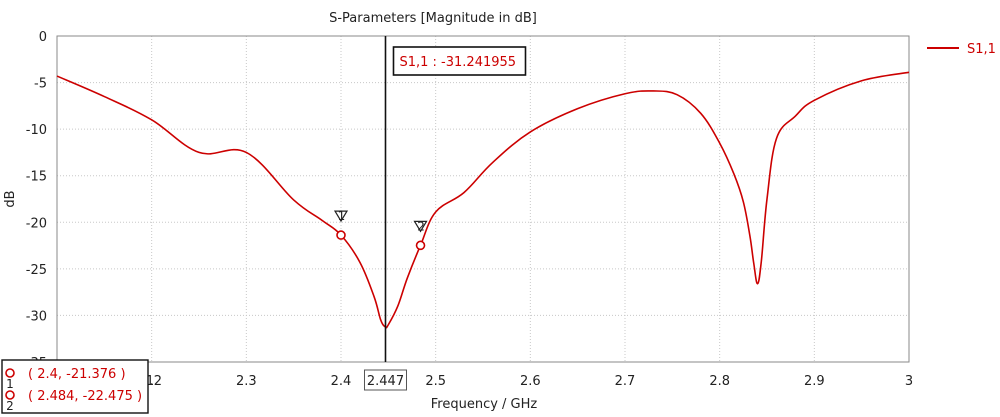 This screenshot has width=1000, height=417. I want to click on x-tick-label: 2.8, so click(719, 381).